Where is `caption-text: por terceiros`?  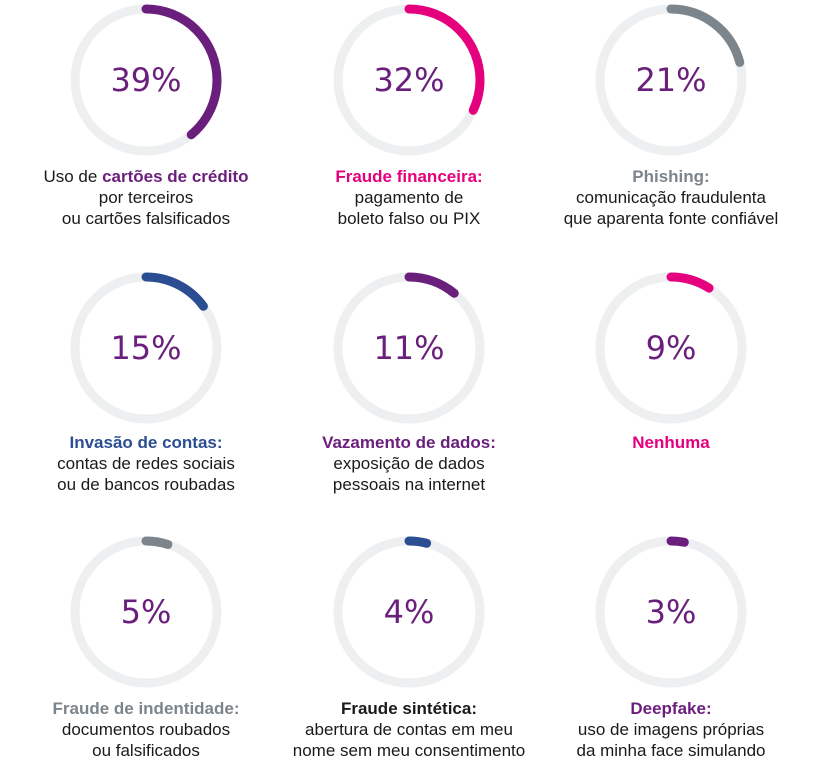 caption-text: por terceiros is located at coordinates (146, 197).